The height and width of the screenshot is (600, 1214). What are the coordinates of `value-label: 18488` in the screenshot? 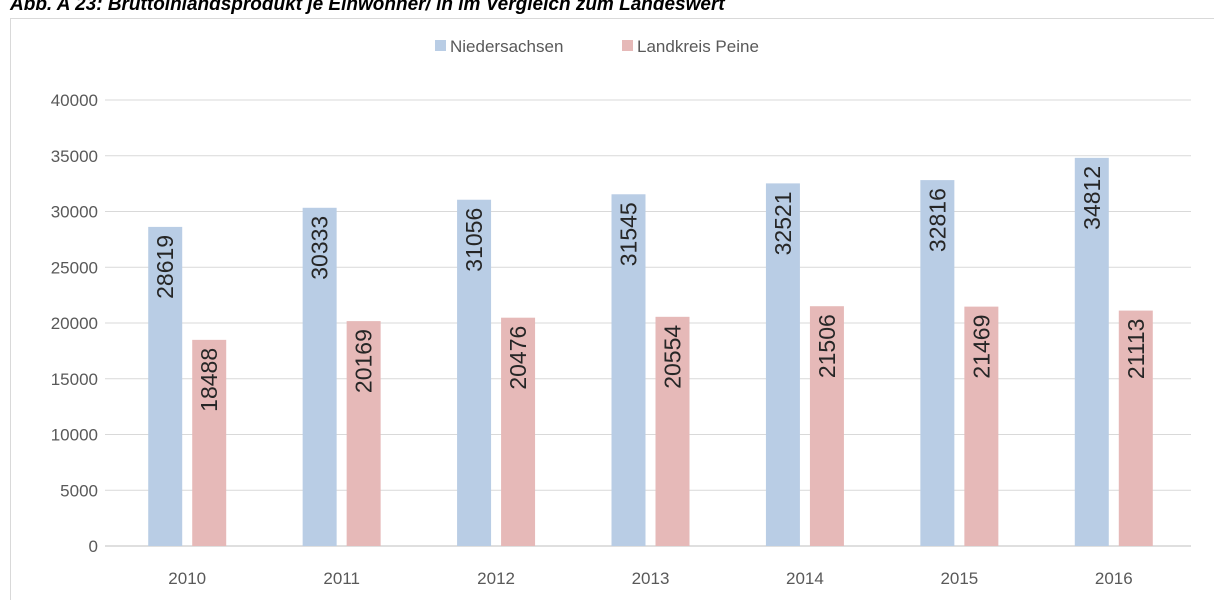 It's located at (209, 380).